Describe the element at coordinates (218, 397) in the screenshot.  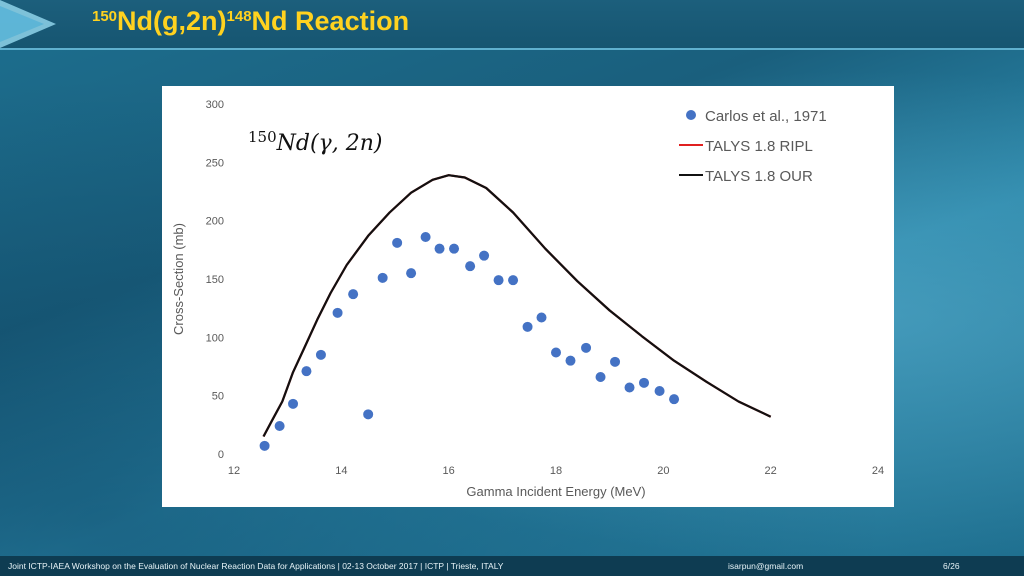
I see `y-tick-label: 50` at that location.